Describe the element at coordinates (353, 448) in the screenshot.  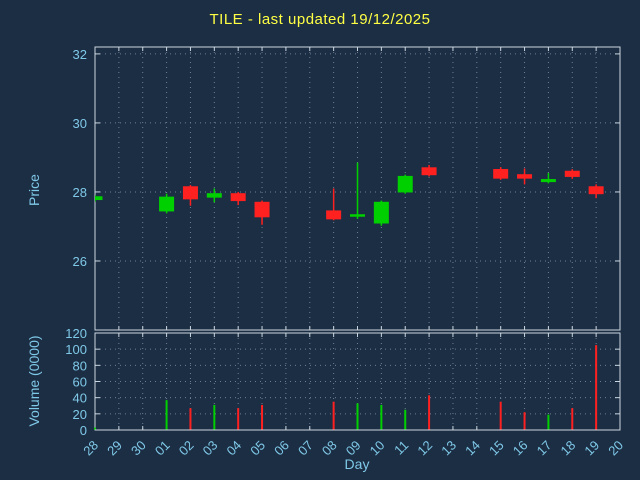
I see `day-tick-label: 09` at that location.